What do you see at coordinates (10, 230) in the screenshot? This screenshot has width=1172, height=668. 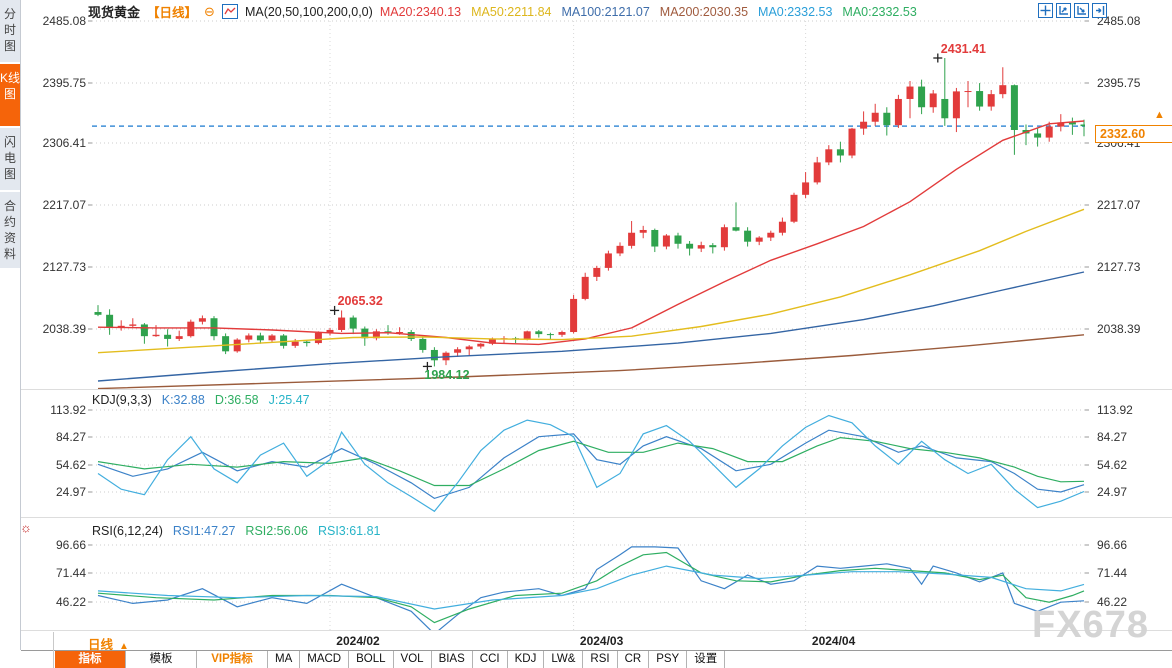 I see `sidebar-item-4: 合约资料` at bounding box center [10, 230].